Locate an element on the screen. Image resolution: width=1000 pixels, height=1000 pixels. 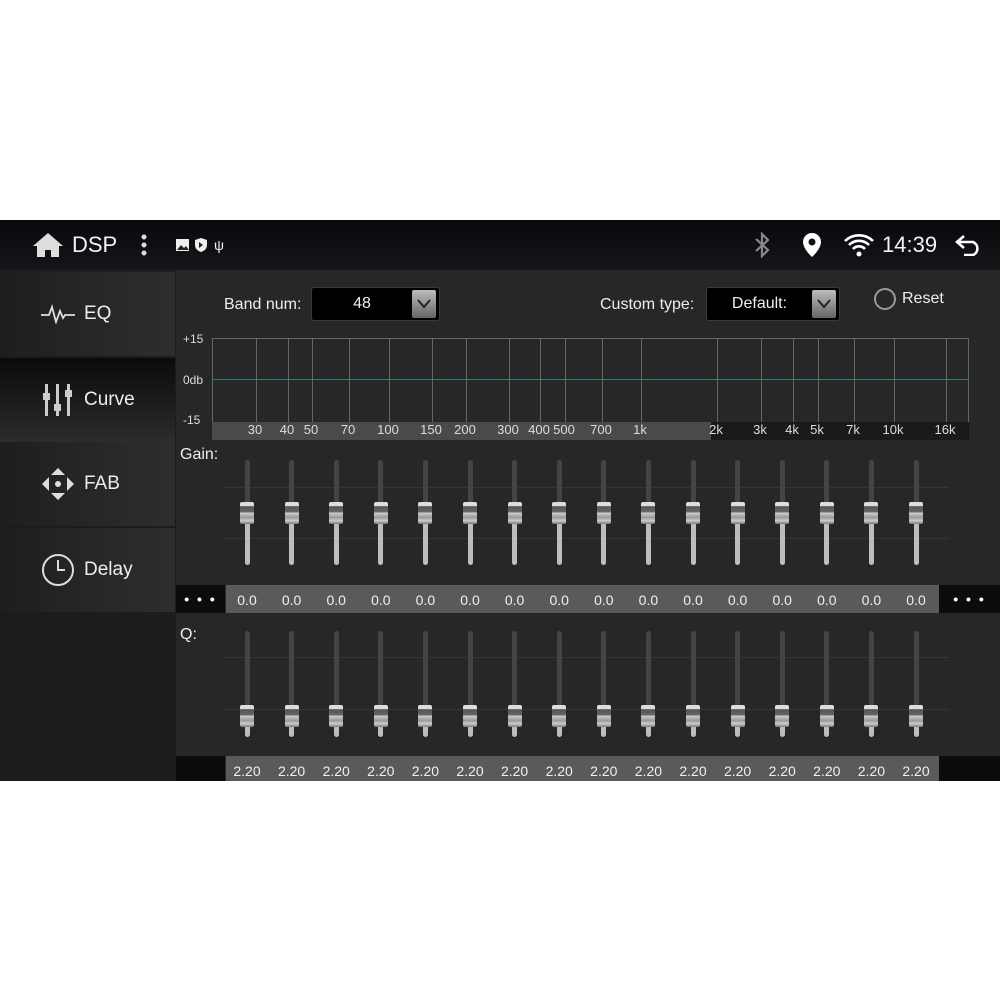
next-bands-button: • • • is located at coordinates (969, 599).